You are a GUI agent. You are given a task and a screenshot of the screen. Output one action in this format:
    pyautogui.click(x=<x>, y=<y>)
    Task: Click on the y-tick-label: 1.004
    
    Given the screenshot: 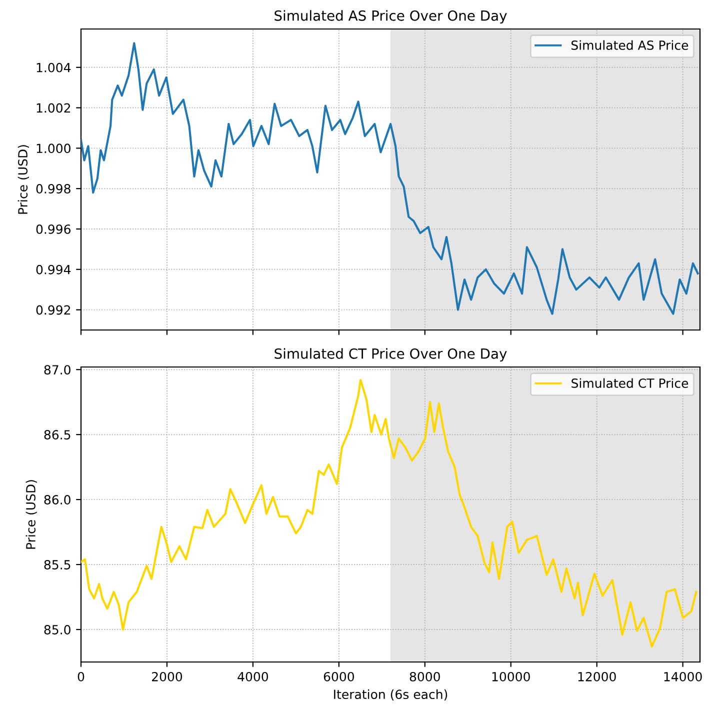 What is the action you would take?
    pyautogui.click(x=53, y=67)
    